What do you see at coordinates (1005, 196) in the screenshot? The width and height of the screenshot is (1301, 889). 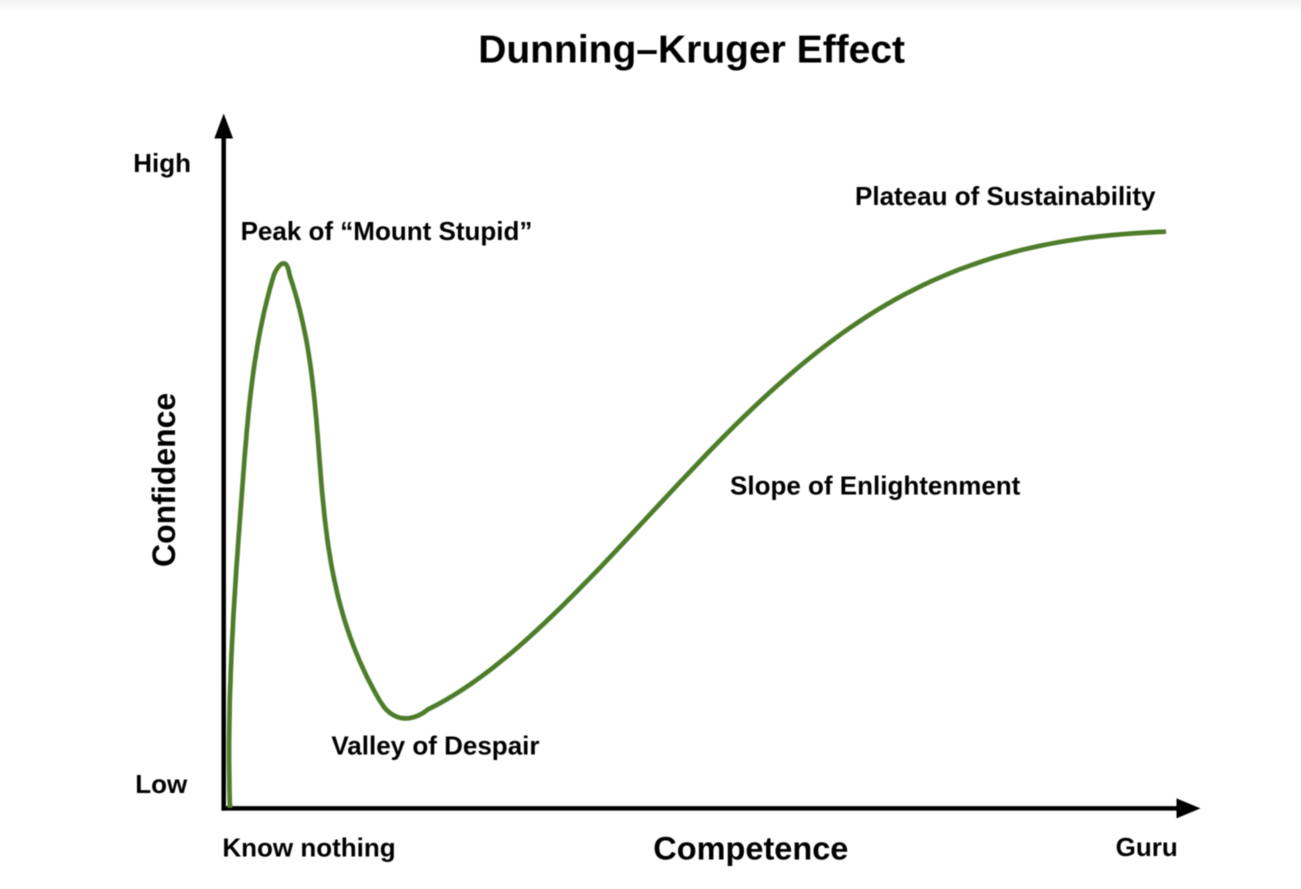 I see `svg-text: Plateau of Sustainability` at bounding box center [1005, 196].